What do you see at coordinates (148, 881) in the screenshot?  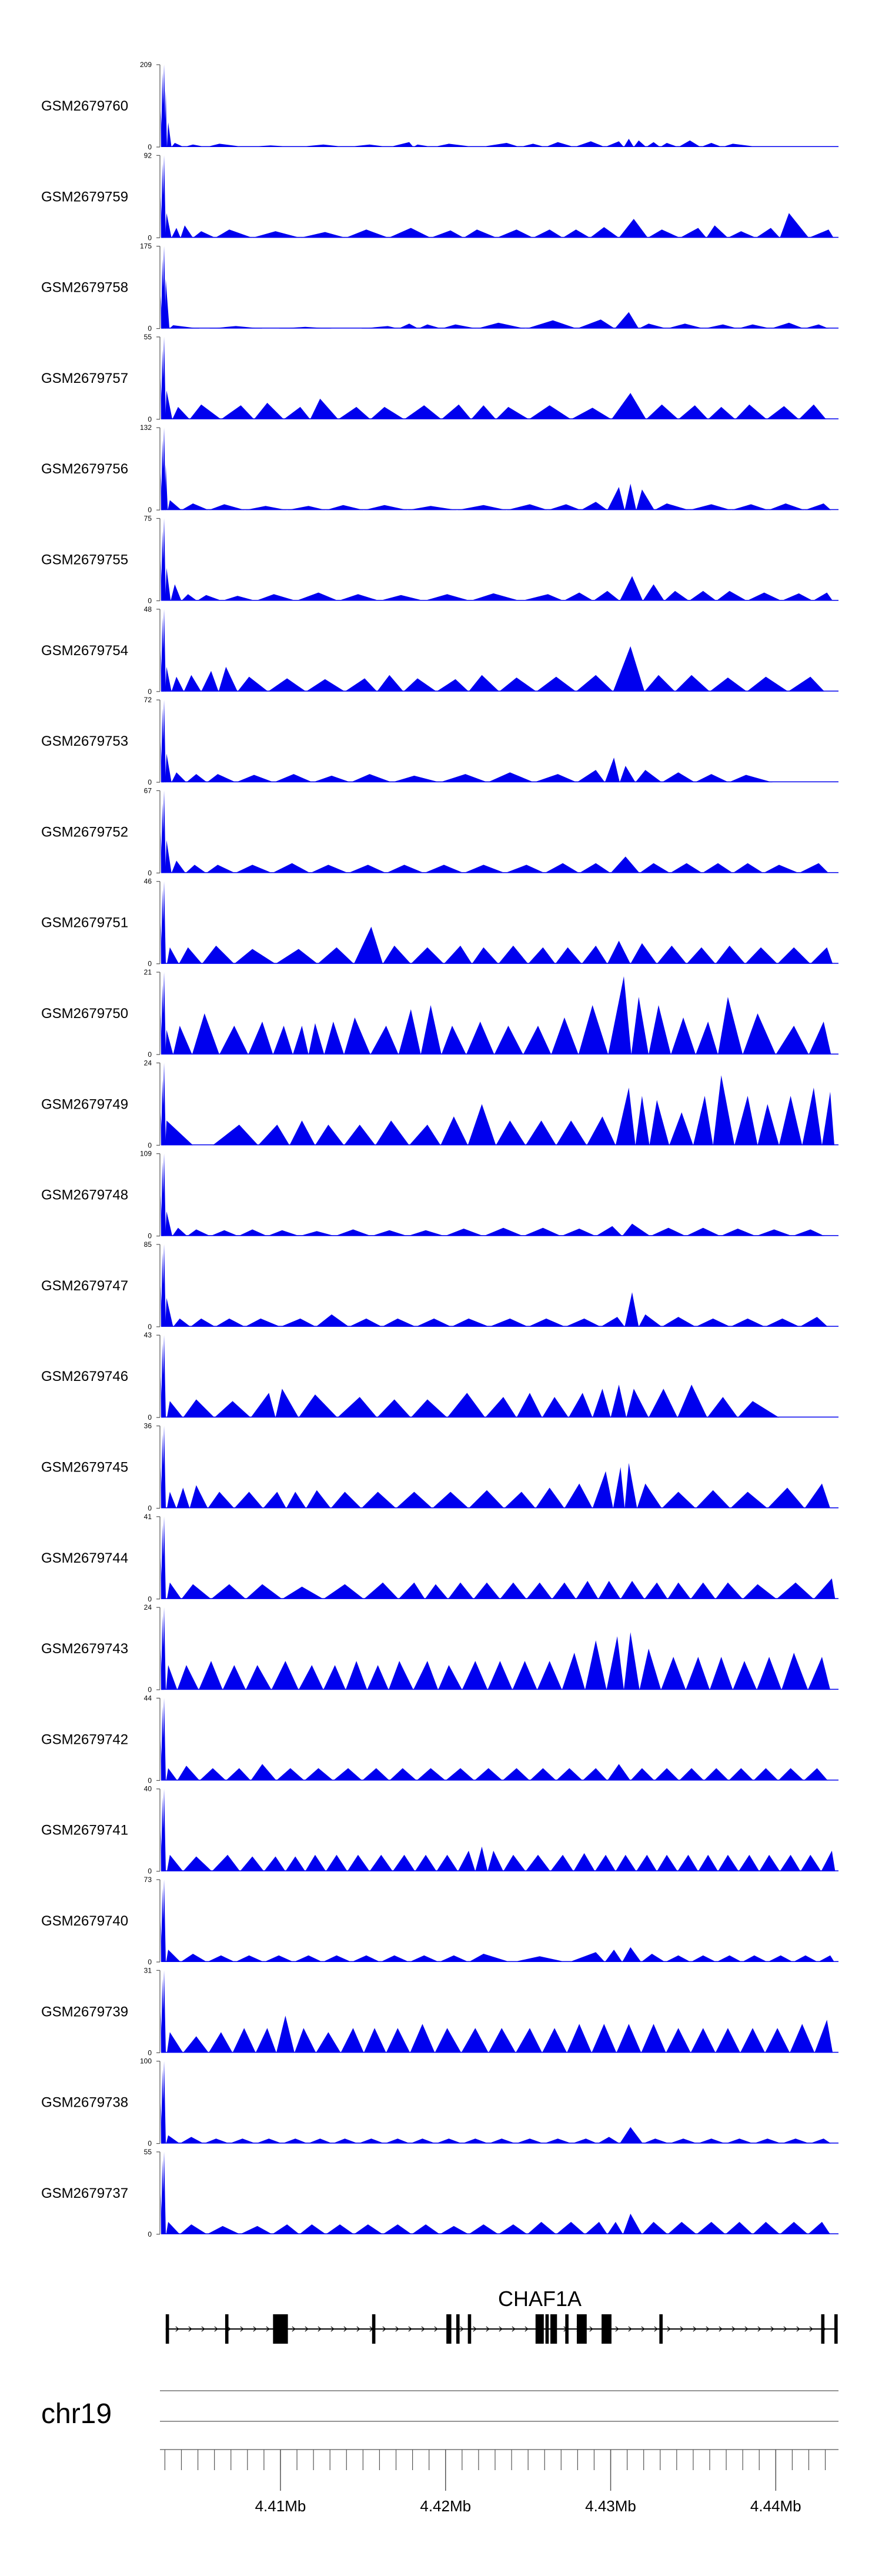 I see `track-ymax-label: 46` at bounding box center [148, 881].